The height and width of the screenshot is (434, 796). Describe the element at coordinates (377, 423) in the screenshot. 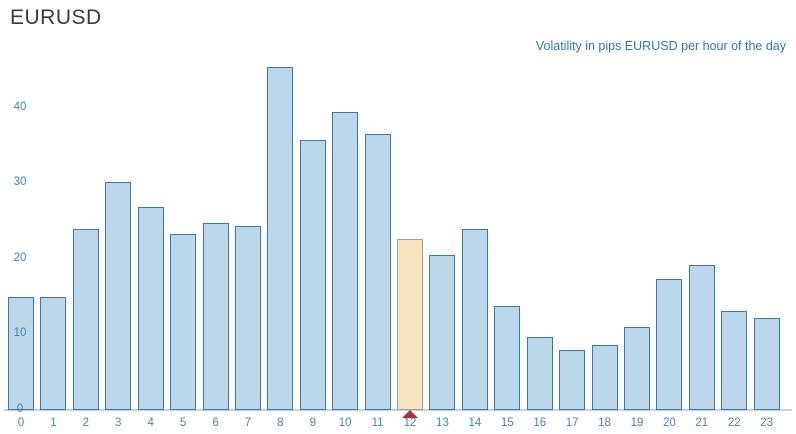

I see `x-axis-tick-label: 11` at that location.